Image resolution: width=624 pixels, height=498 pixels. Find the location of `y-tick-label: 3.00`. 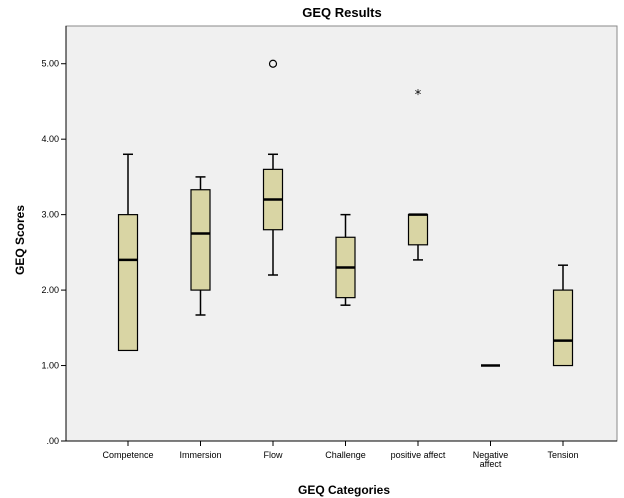

y-tick-label: 3.00 is located at coordinates (50, 215).